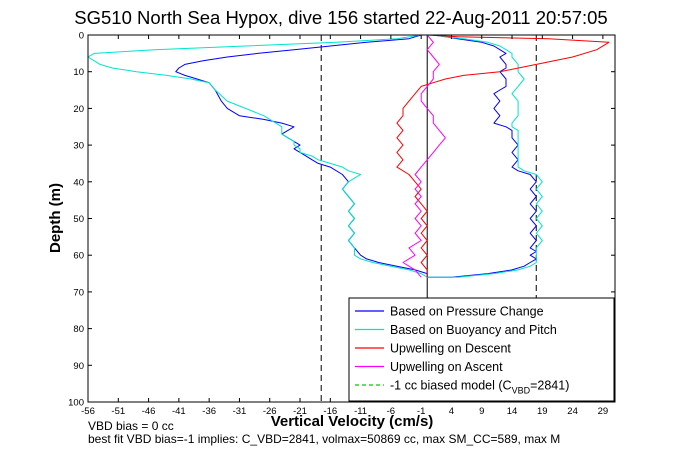 This screenshot has width=681, height=454. Describe the element at coordinates (330, 411) in the screenshot. I see `x-tick-label: -16` at that location.